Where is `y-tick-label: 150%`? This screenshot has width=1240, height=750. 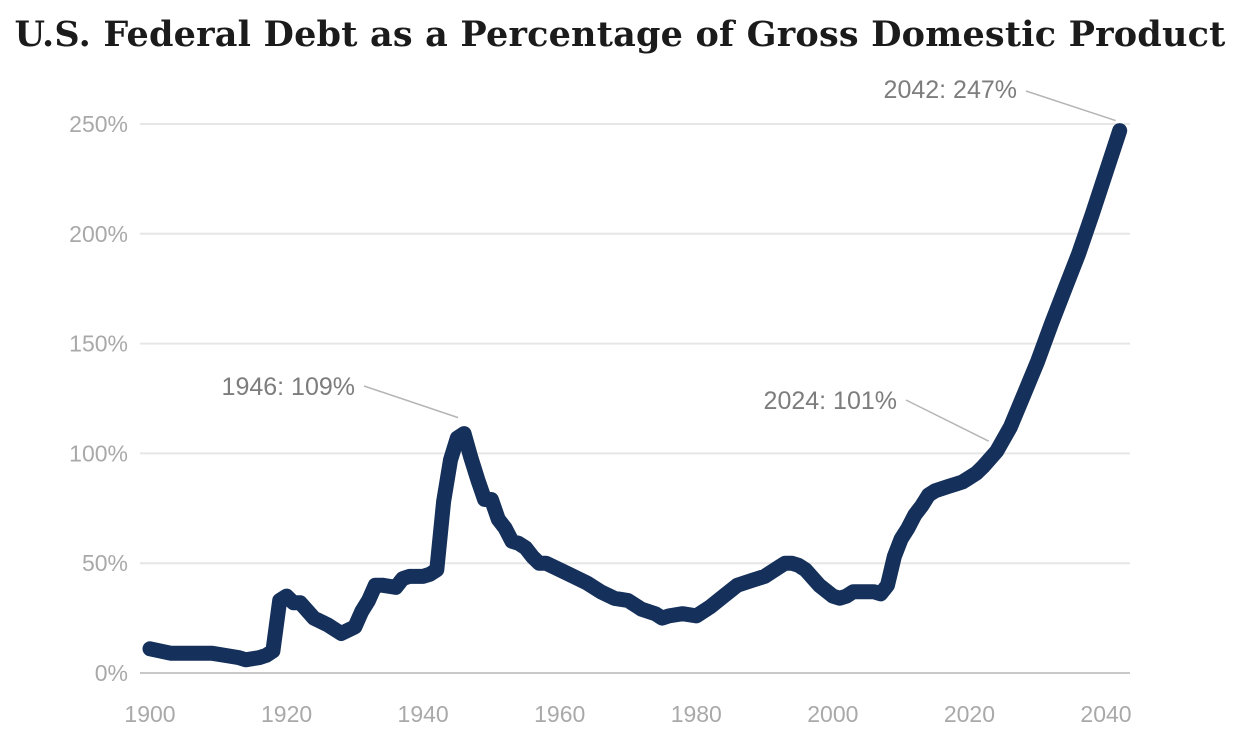 y-tick-label: 150% is located at coordinates (98, 344).